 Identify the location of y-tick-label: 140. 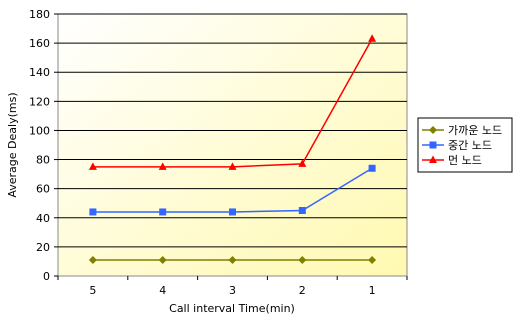
(39, 72).